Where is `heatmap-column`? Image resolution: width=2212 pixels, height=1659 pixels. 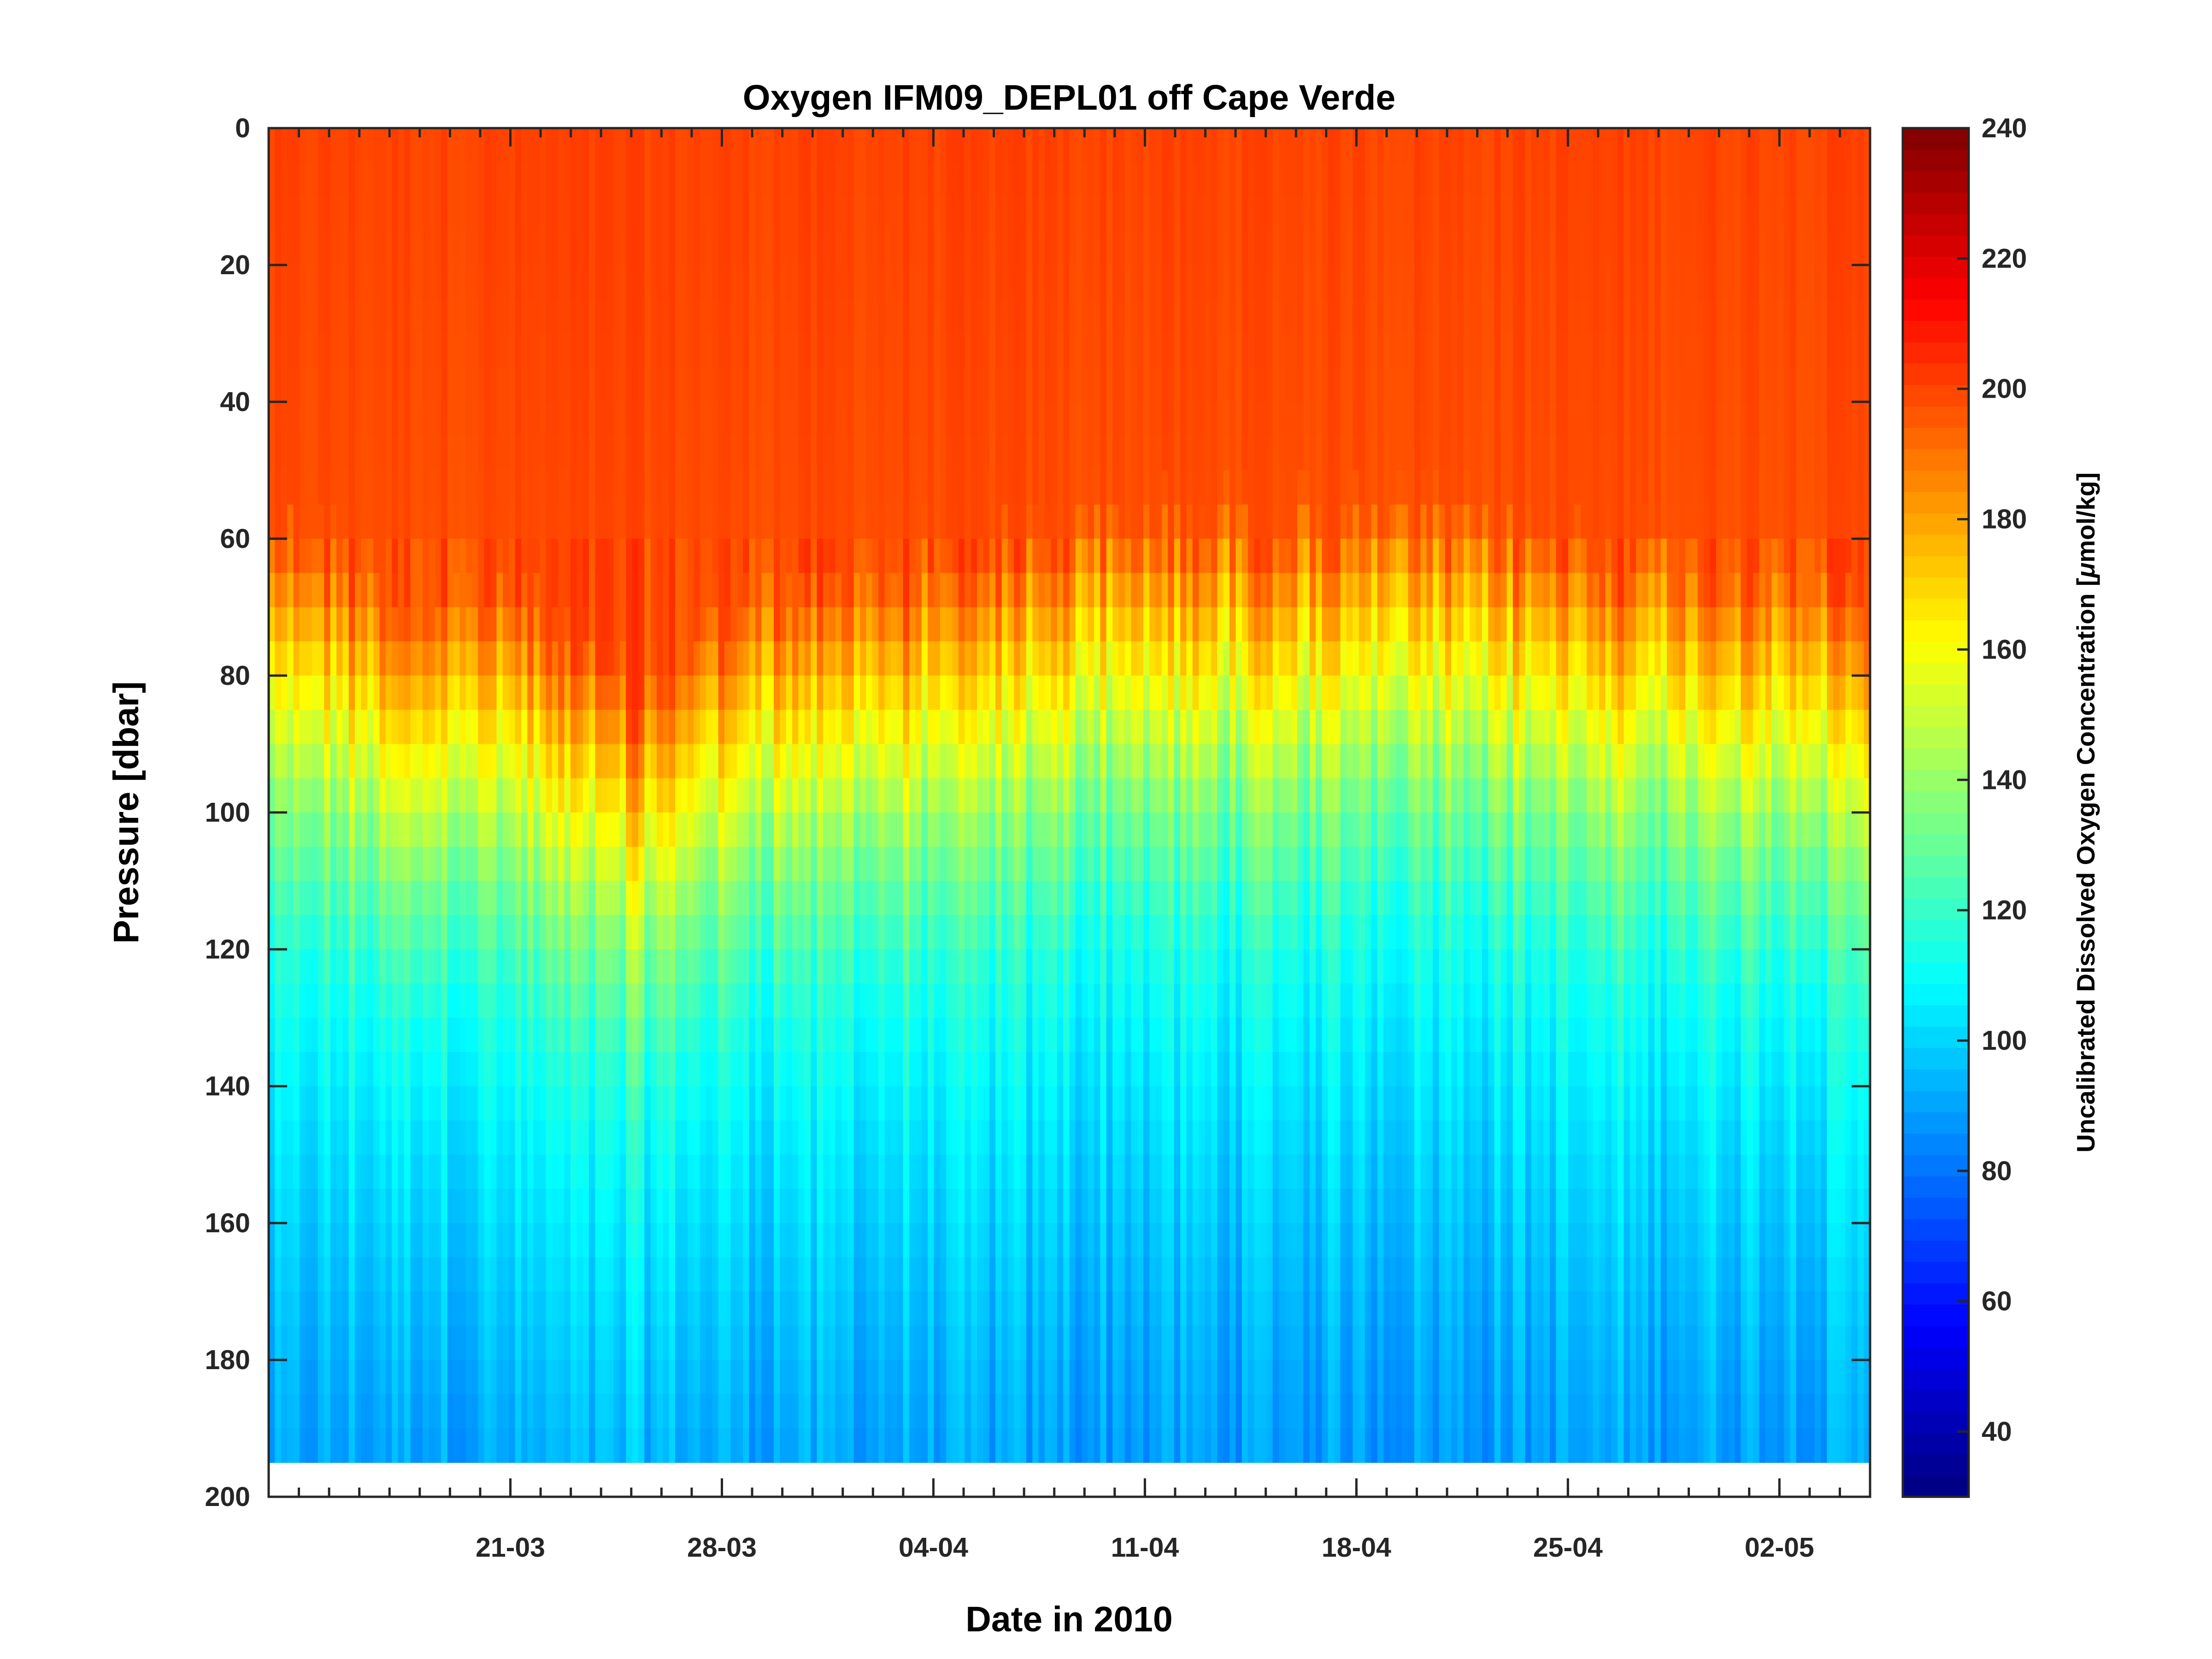 heatmap-column is located at coordinates (629, 795).